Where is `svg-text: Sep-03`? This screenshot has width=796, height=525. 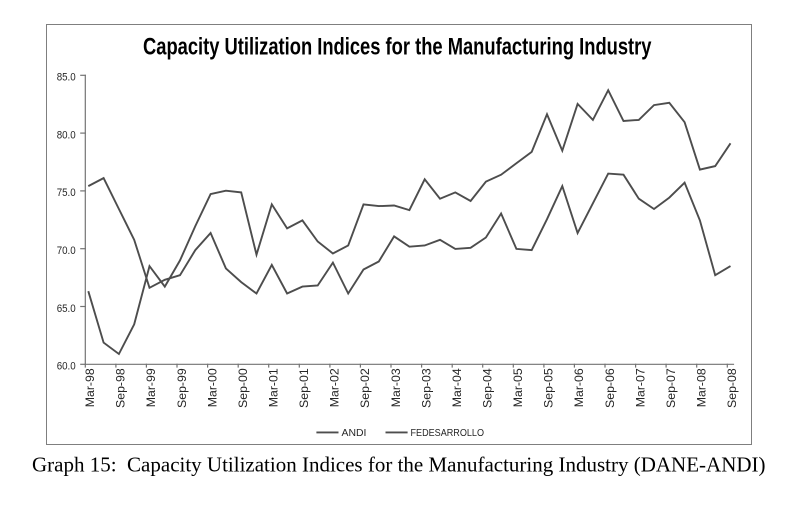 svg-text: Sep-03 is located at coordinates (426, 388).